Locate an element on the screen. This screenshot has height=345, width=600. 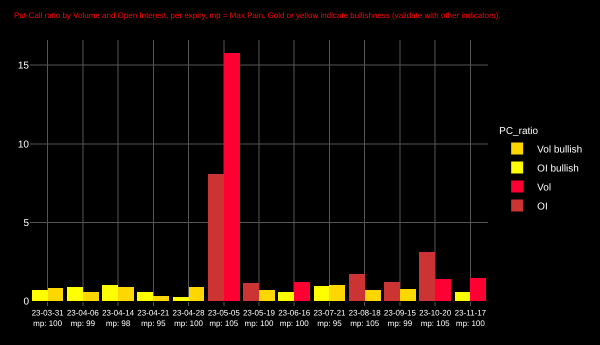
x-tick-label: 23-11-17 mp: 100 is located at coordinates (470, 318).